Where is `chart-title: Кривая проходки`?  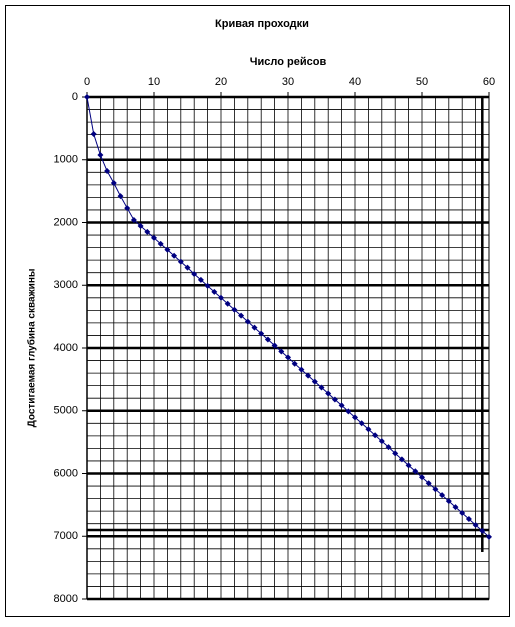
chart-title: Кривая проходки is located at coordinates (262, 24).